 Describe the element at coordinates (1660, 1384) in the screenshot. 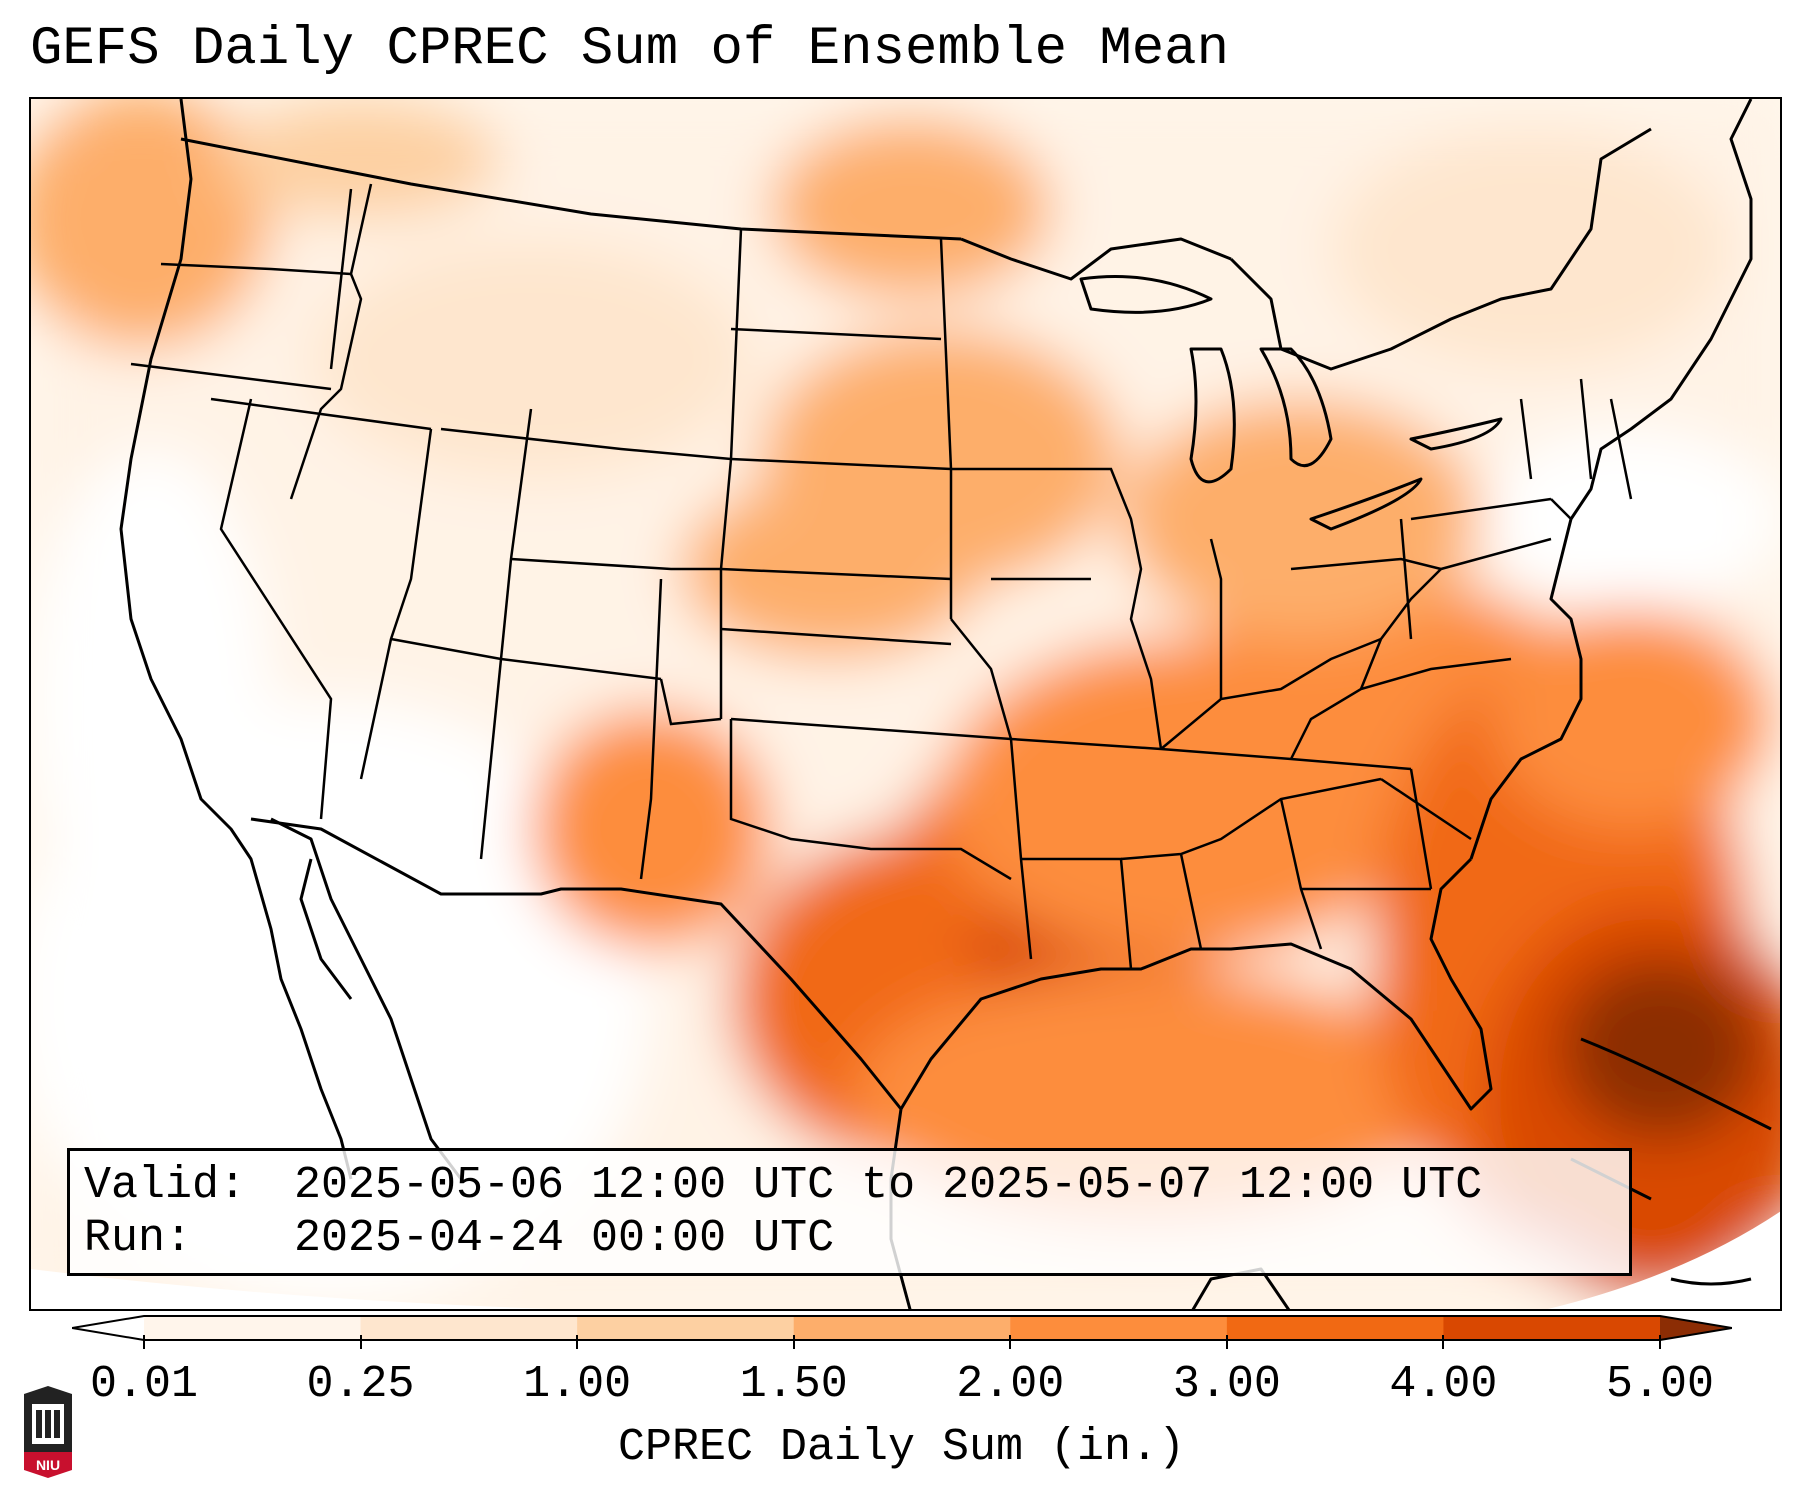

I see `colorbar-tick-label: 5.00` at that location.